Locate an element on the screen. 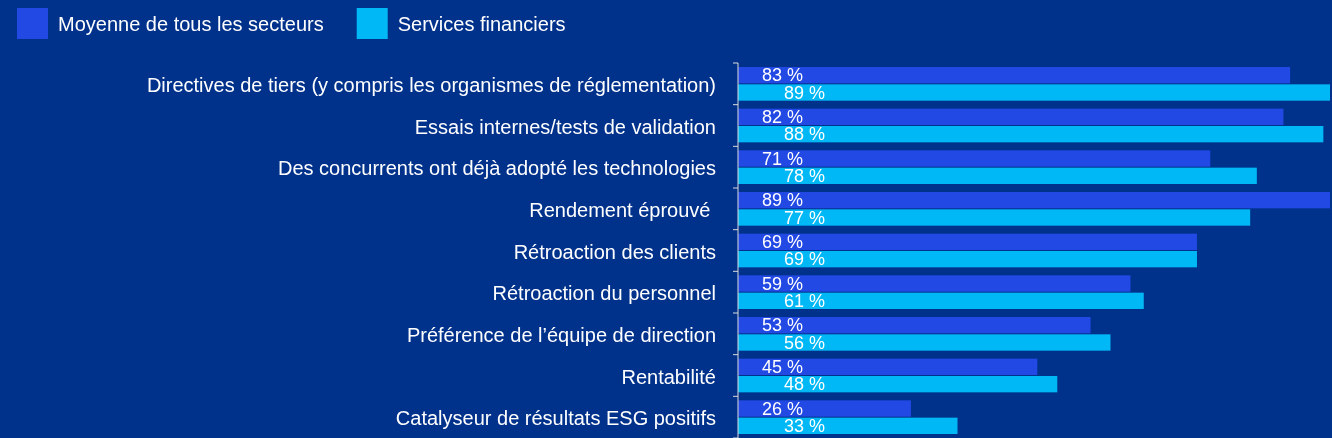 Image resolution: width=1332 pixels, height=438 pixels. y-tick-label: Rentabilité is located at coordinates (668, 376).